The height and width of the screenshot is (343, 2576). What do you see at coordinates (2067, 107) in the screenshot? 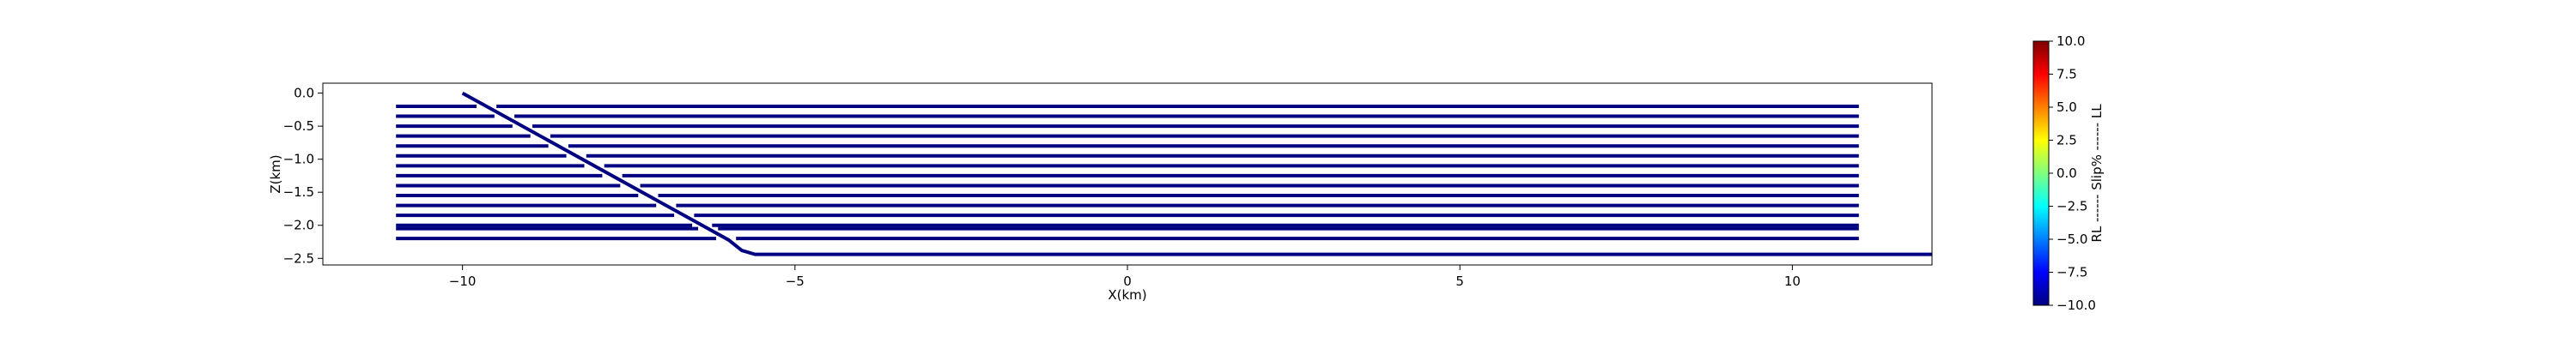
I see `colorbar-tick-label: 5.0` at bounding box center [2067, 107].